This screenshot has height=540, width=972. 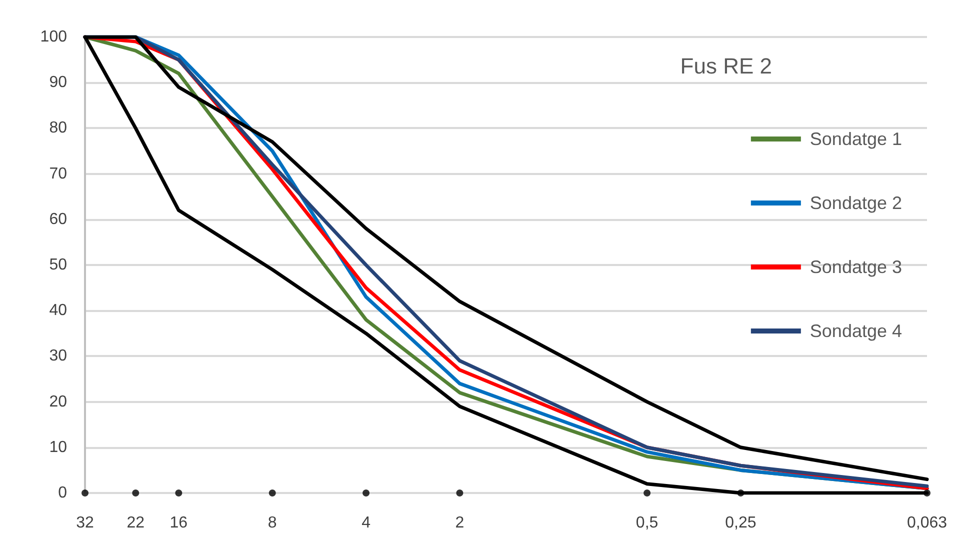 I want to click on y-tick-label: 100, so click(x=54, y=37).